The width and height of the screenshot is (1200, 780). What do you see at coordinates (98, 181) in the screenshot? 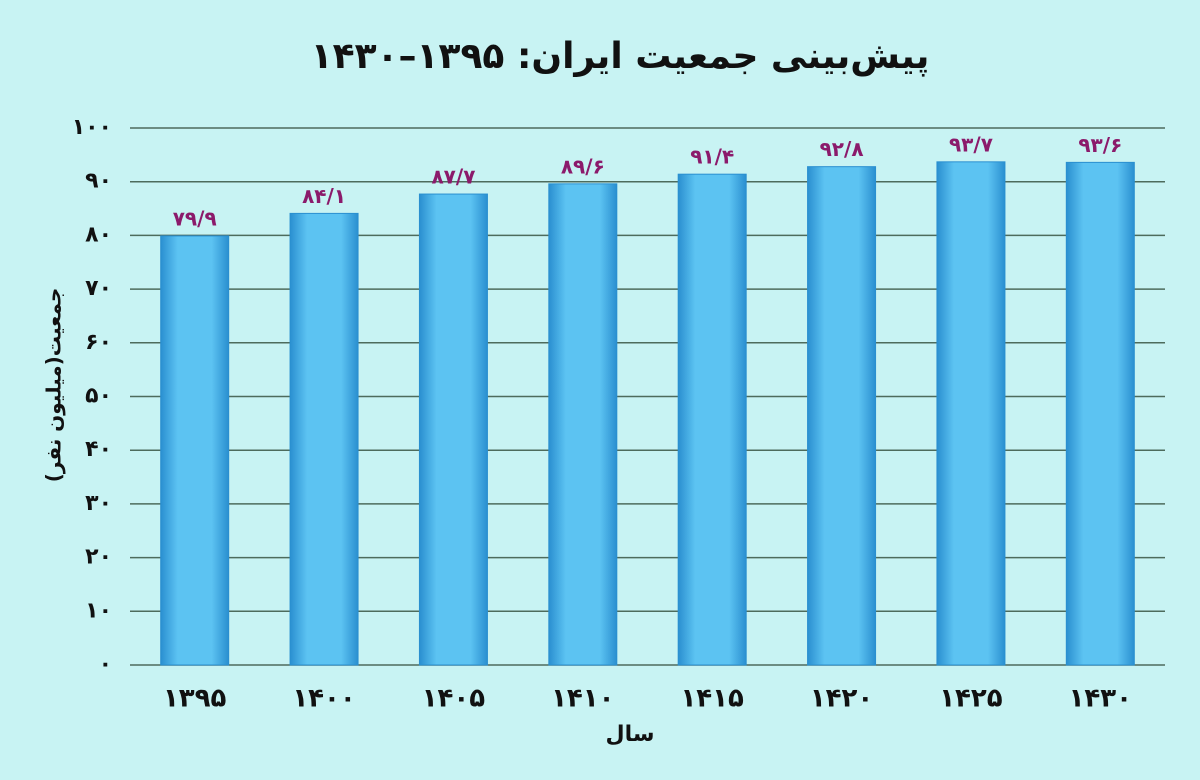
I see `y-tick-label: ۹۰` at bounding box center [98, 181].